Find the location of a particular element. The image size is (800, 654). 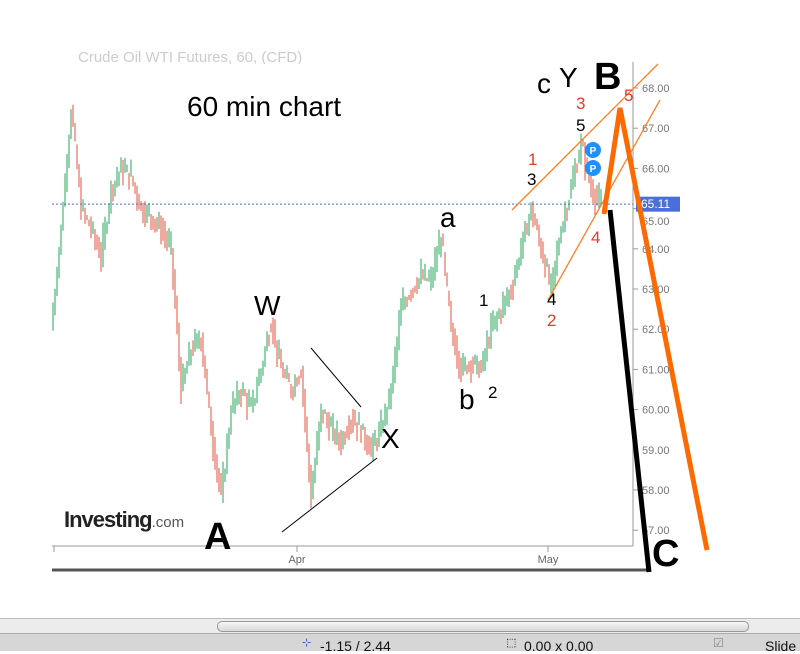

scrollbar-thumb is located at coordinates (483, 626).